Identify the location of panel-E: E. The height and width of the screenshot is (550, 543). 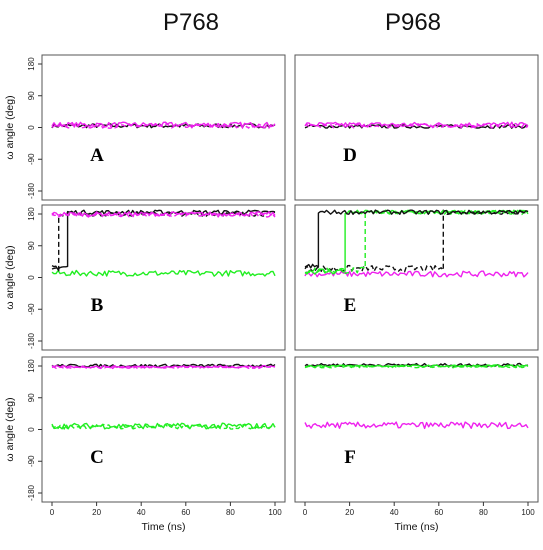
(416, 277).